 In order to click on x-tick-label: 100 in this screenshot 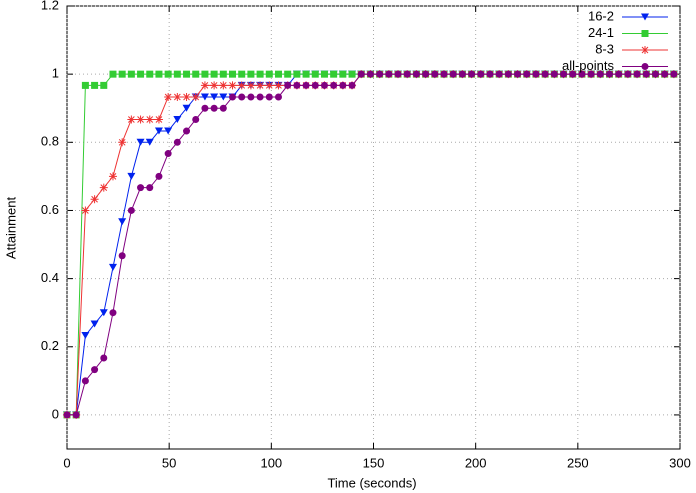, I will do `click(271, 462)`.